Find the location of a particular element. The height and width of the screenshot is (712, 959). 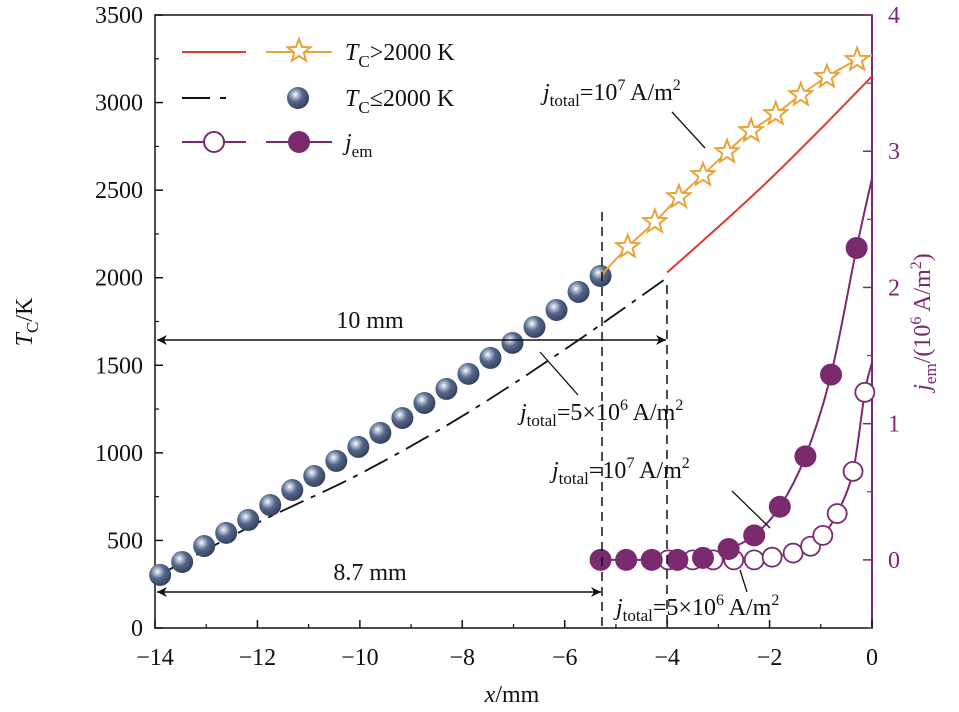

legend-label-hot: TC>2000 K is located at coordinates (400, 55).